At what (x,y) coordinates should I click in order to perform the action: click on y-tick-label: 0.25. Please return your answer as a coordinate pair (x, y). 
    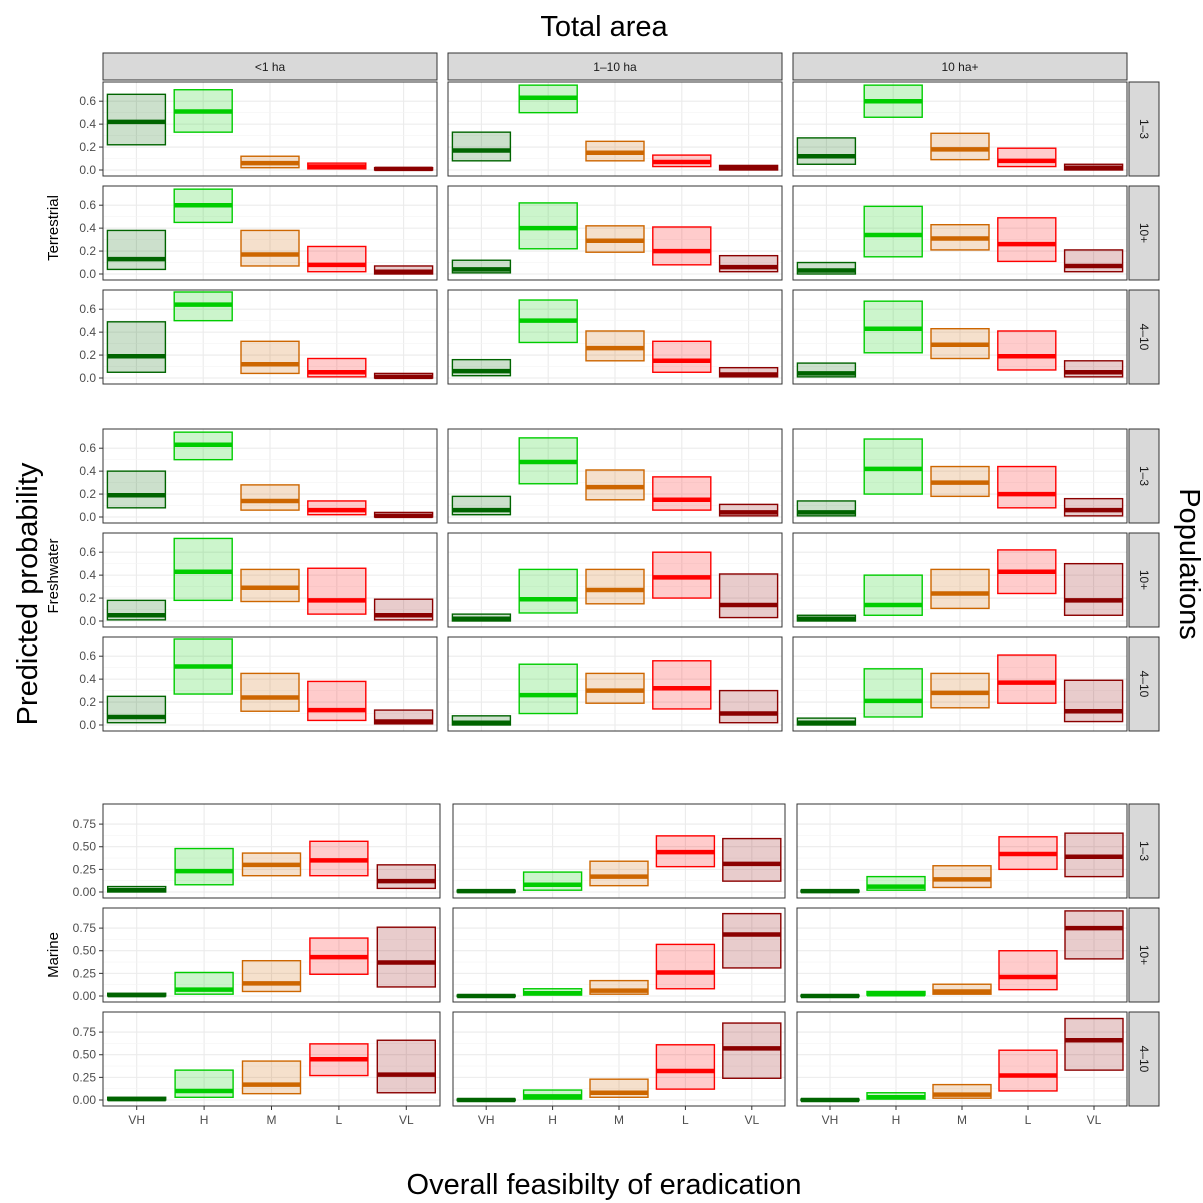
    Looking at the image, I should click on (85, 869).